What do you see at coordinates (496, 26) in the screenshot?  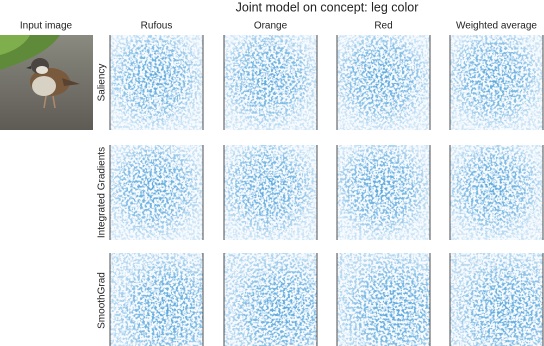 I see `column-label: Weighted average` at bounding box center [496, 26].